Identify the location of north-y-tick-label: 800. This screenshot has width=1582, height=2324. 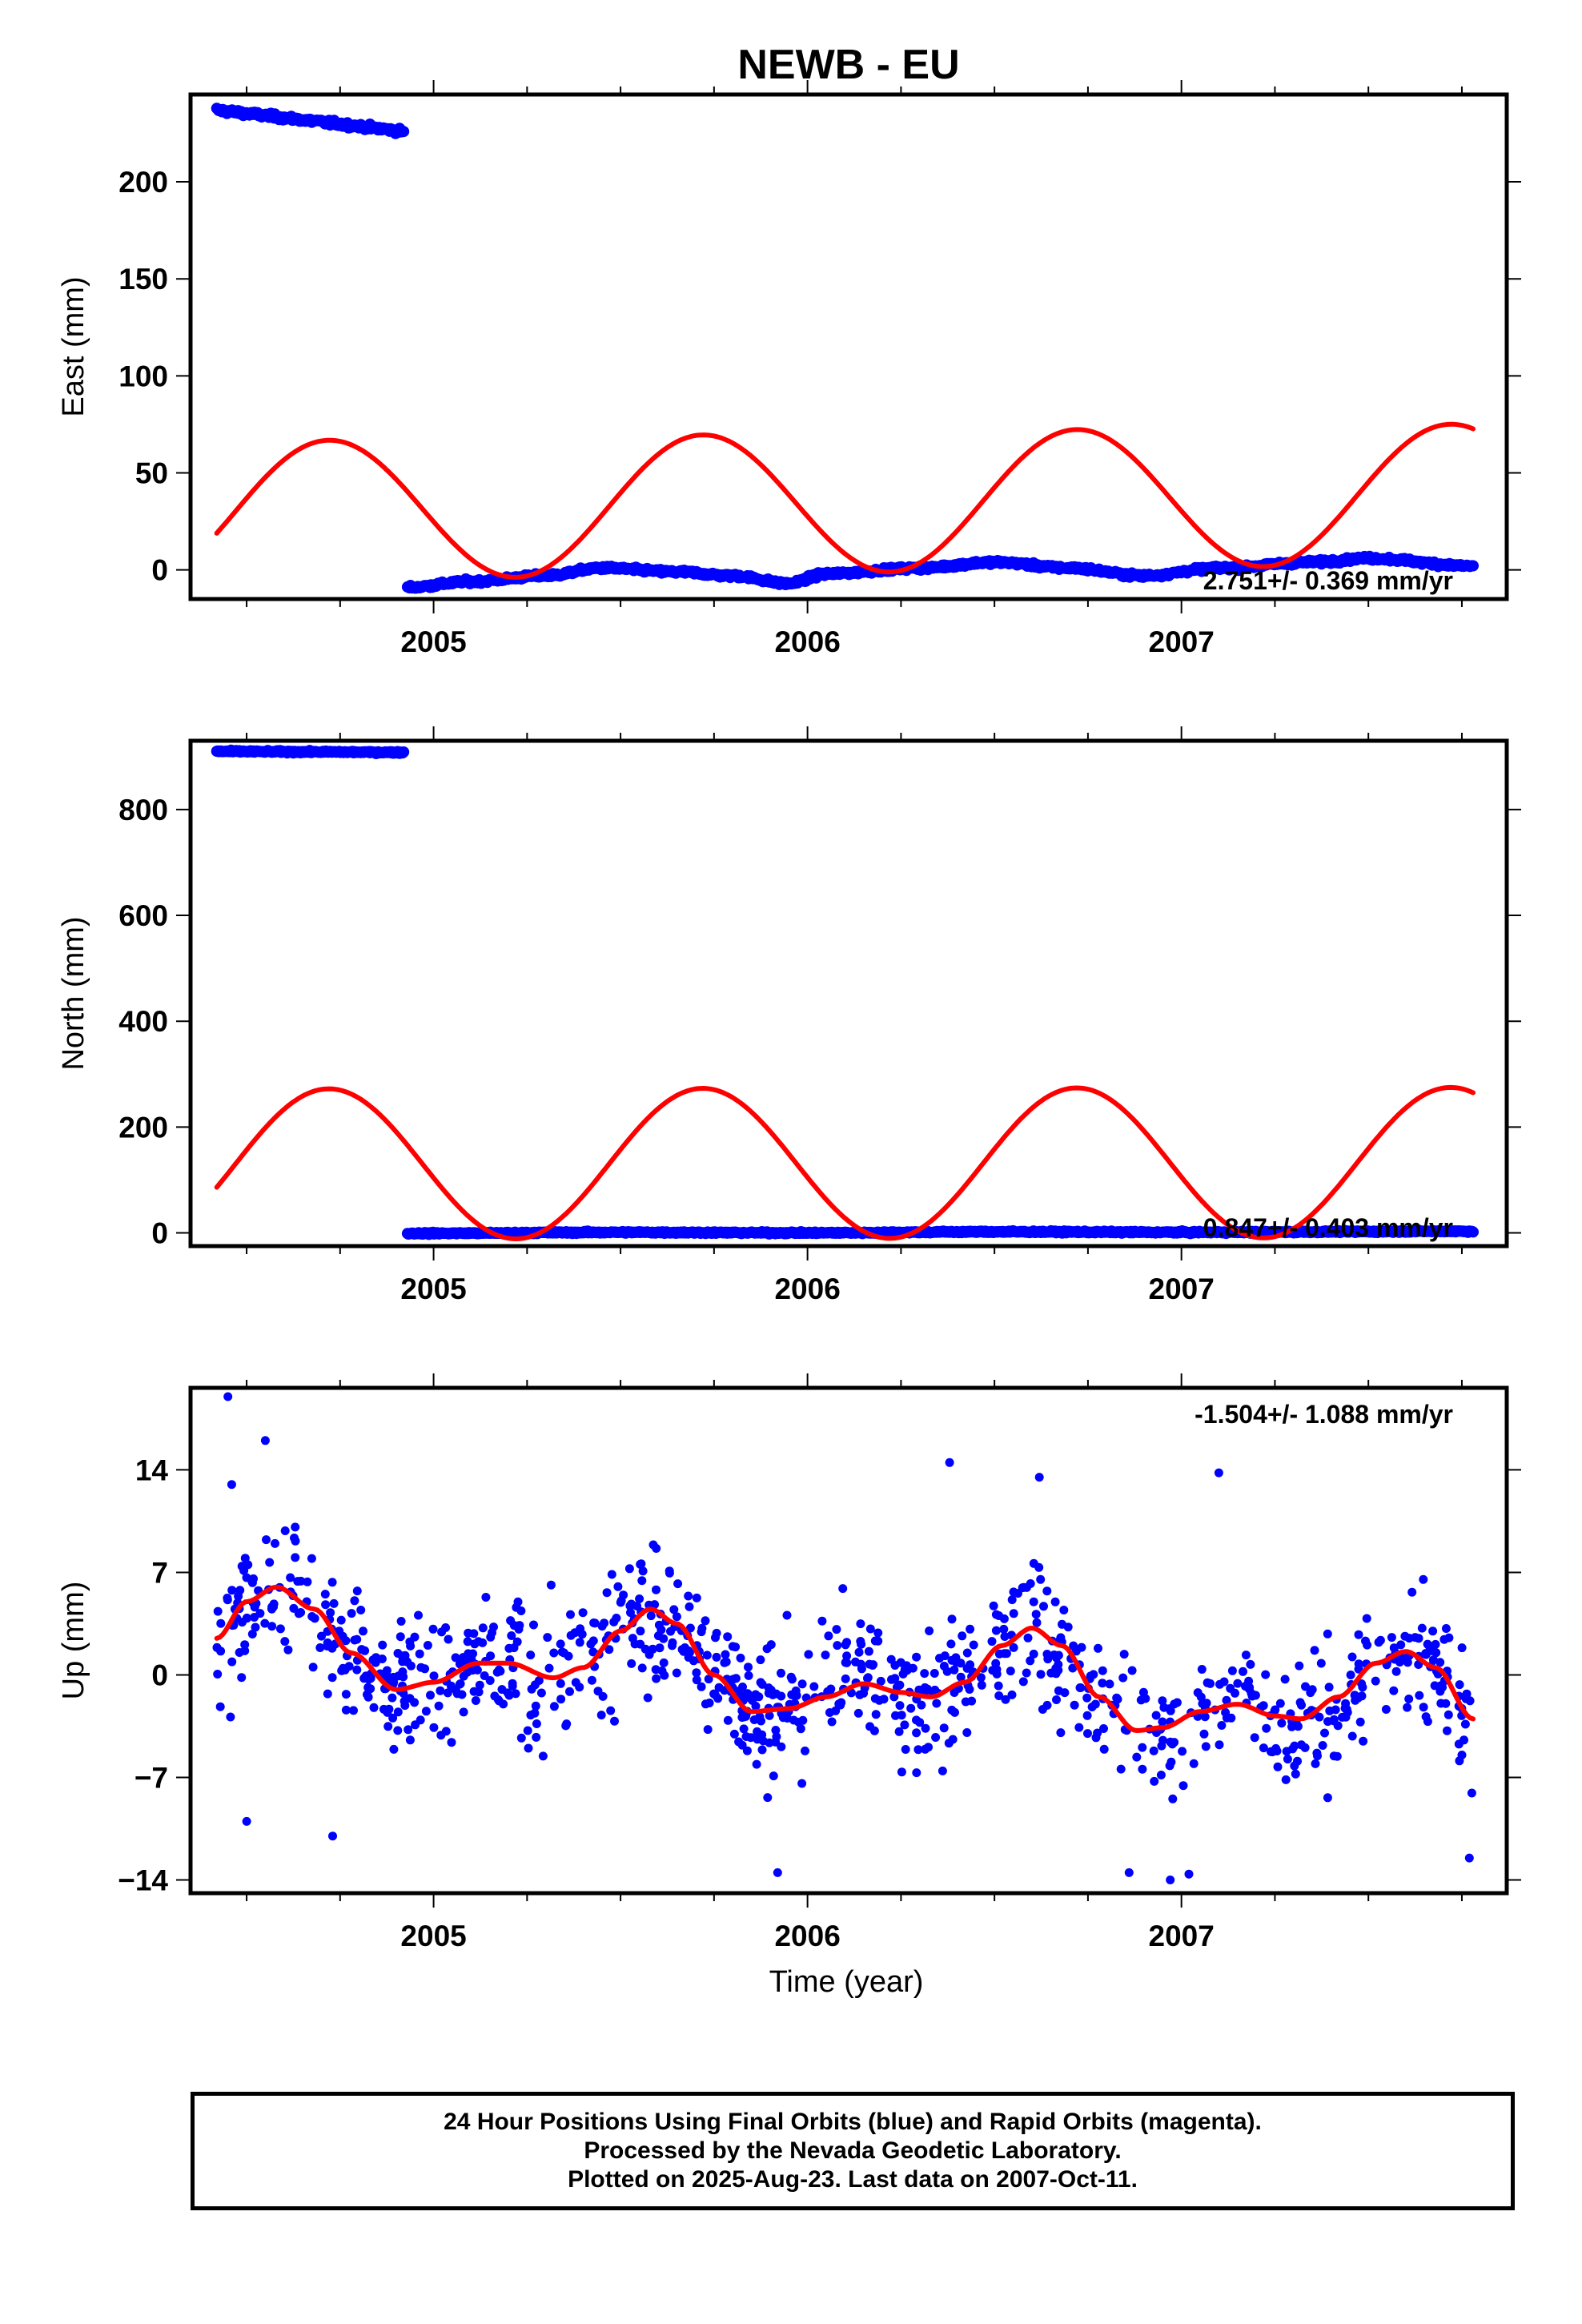
(143, 810).